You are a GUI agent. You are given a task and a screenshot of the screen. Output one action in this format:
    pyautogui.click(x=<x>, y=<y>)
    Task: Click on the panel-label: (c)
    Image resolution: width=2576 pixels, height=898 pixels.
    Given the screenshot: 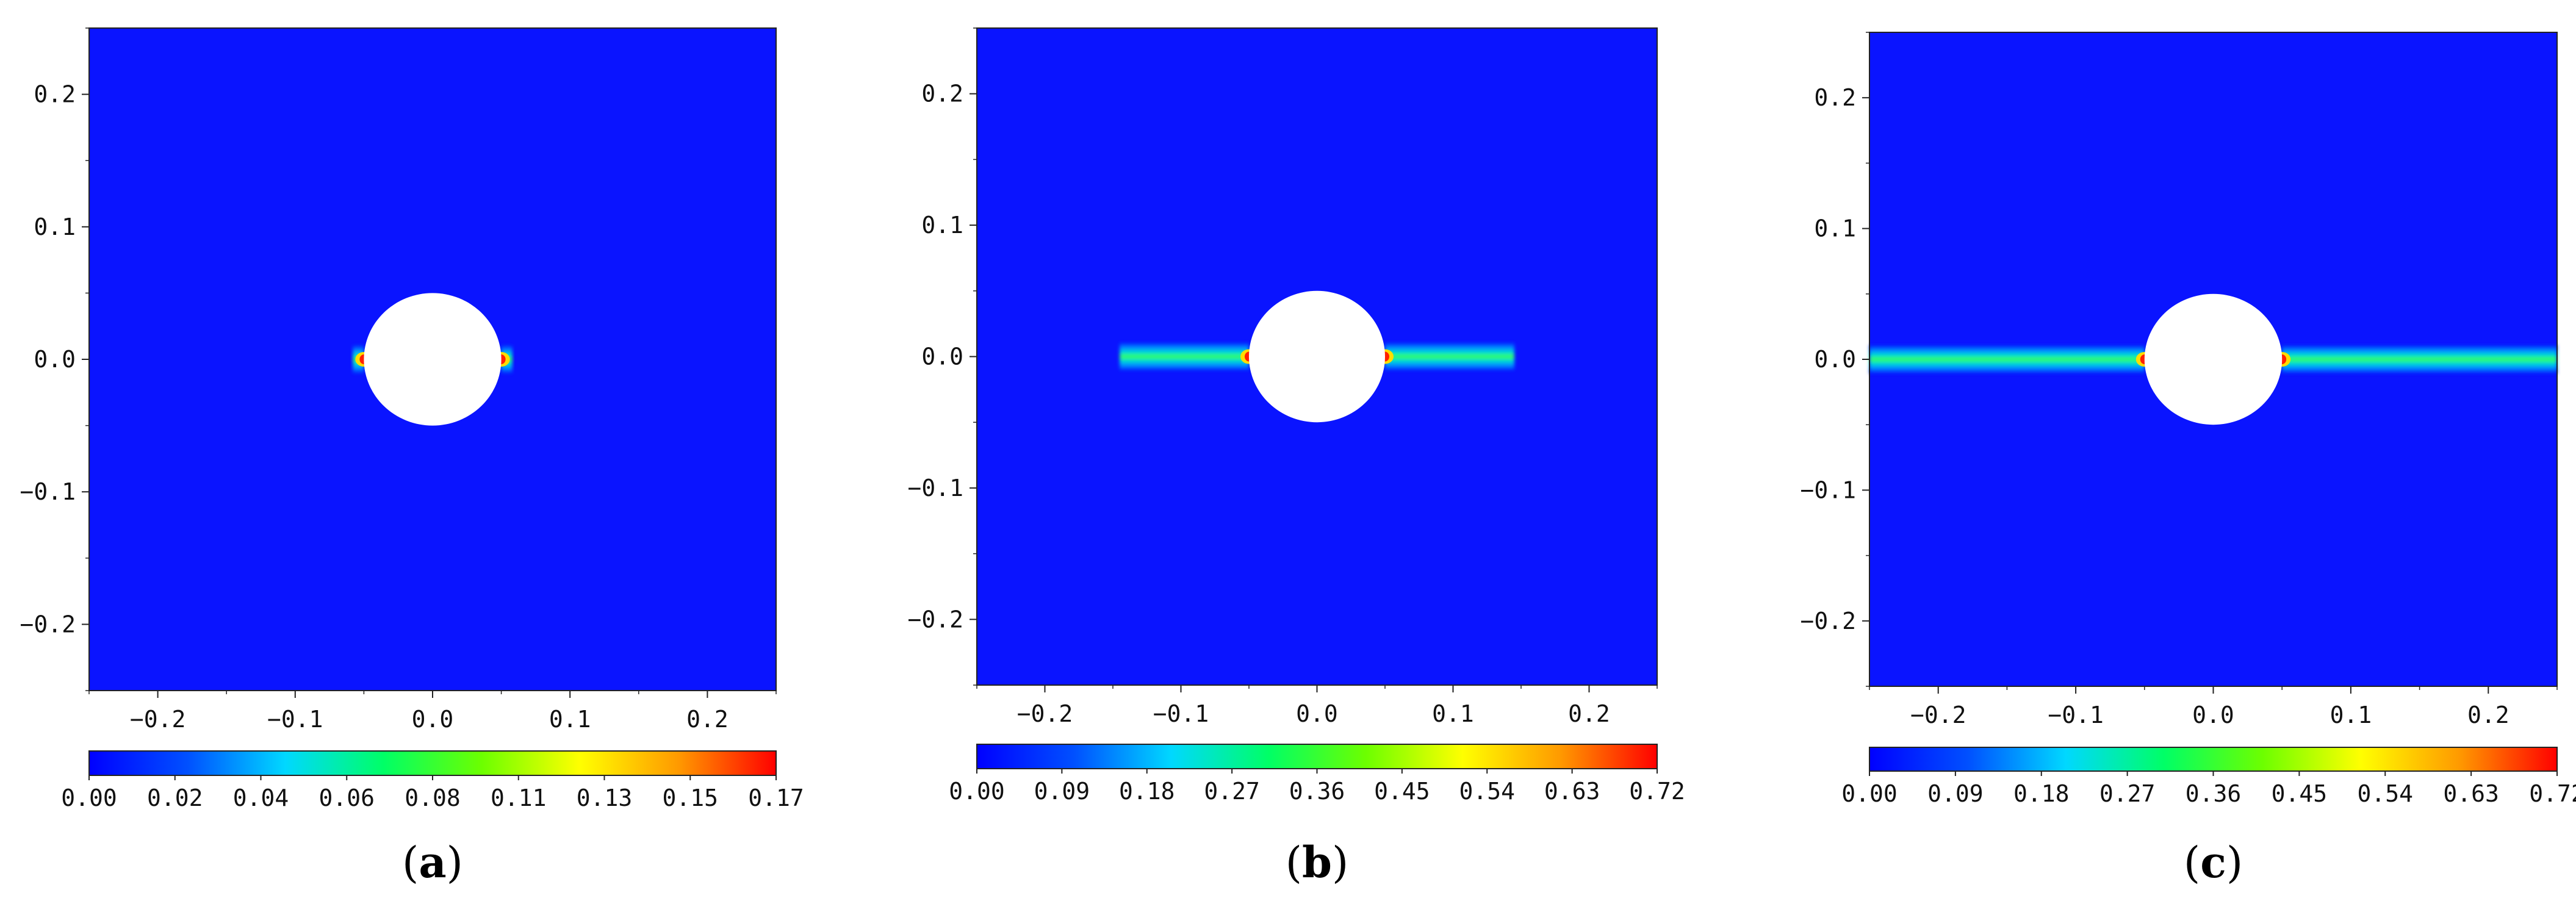 What is the action you would take?
    pyautogui.click(x=2213, y=862)
    